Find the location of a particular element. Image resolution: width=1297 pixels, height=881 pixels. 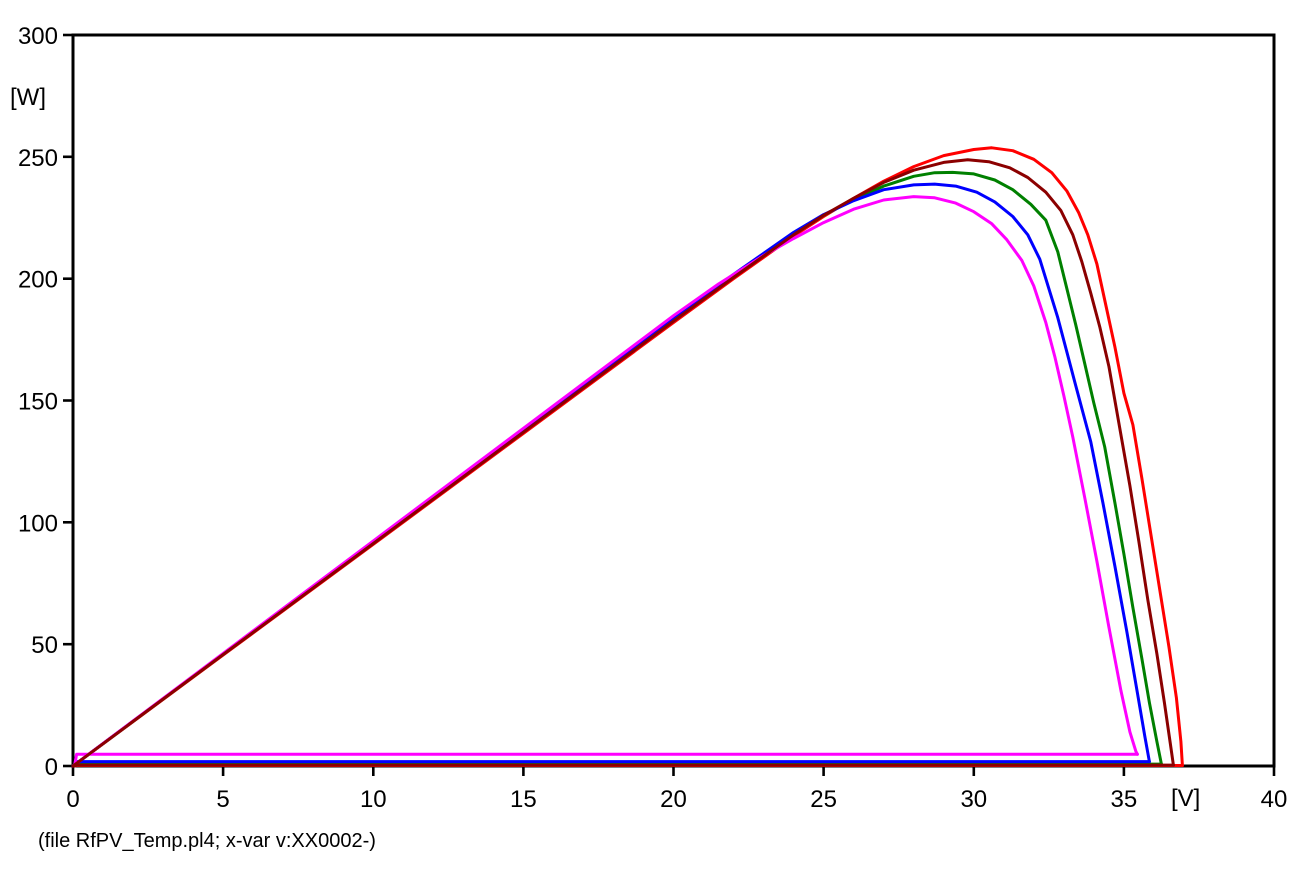

x-tick-label: 10 is located at coordinates (373, 799).